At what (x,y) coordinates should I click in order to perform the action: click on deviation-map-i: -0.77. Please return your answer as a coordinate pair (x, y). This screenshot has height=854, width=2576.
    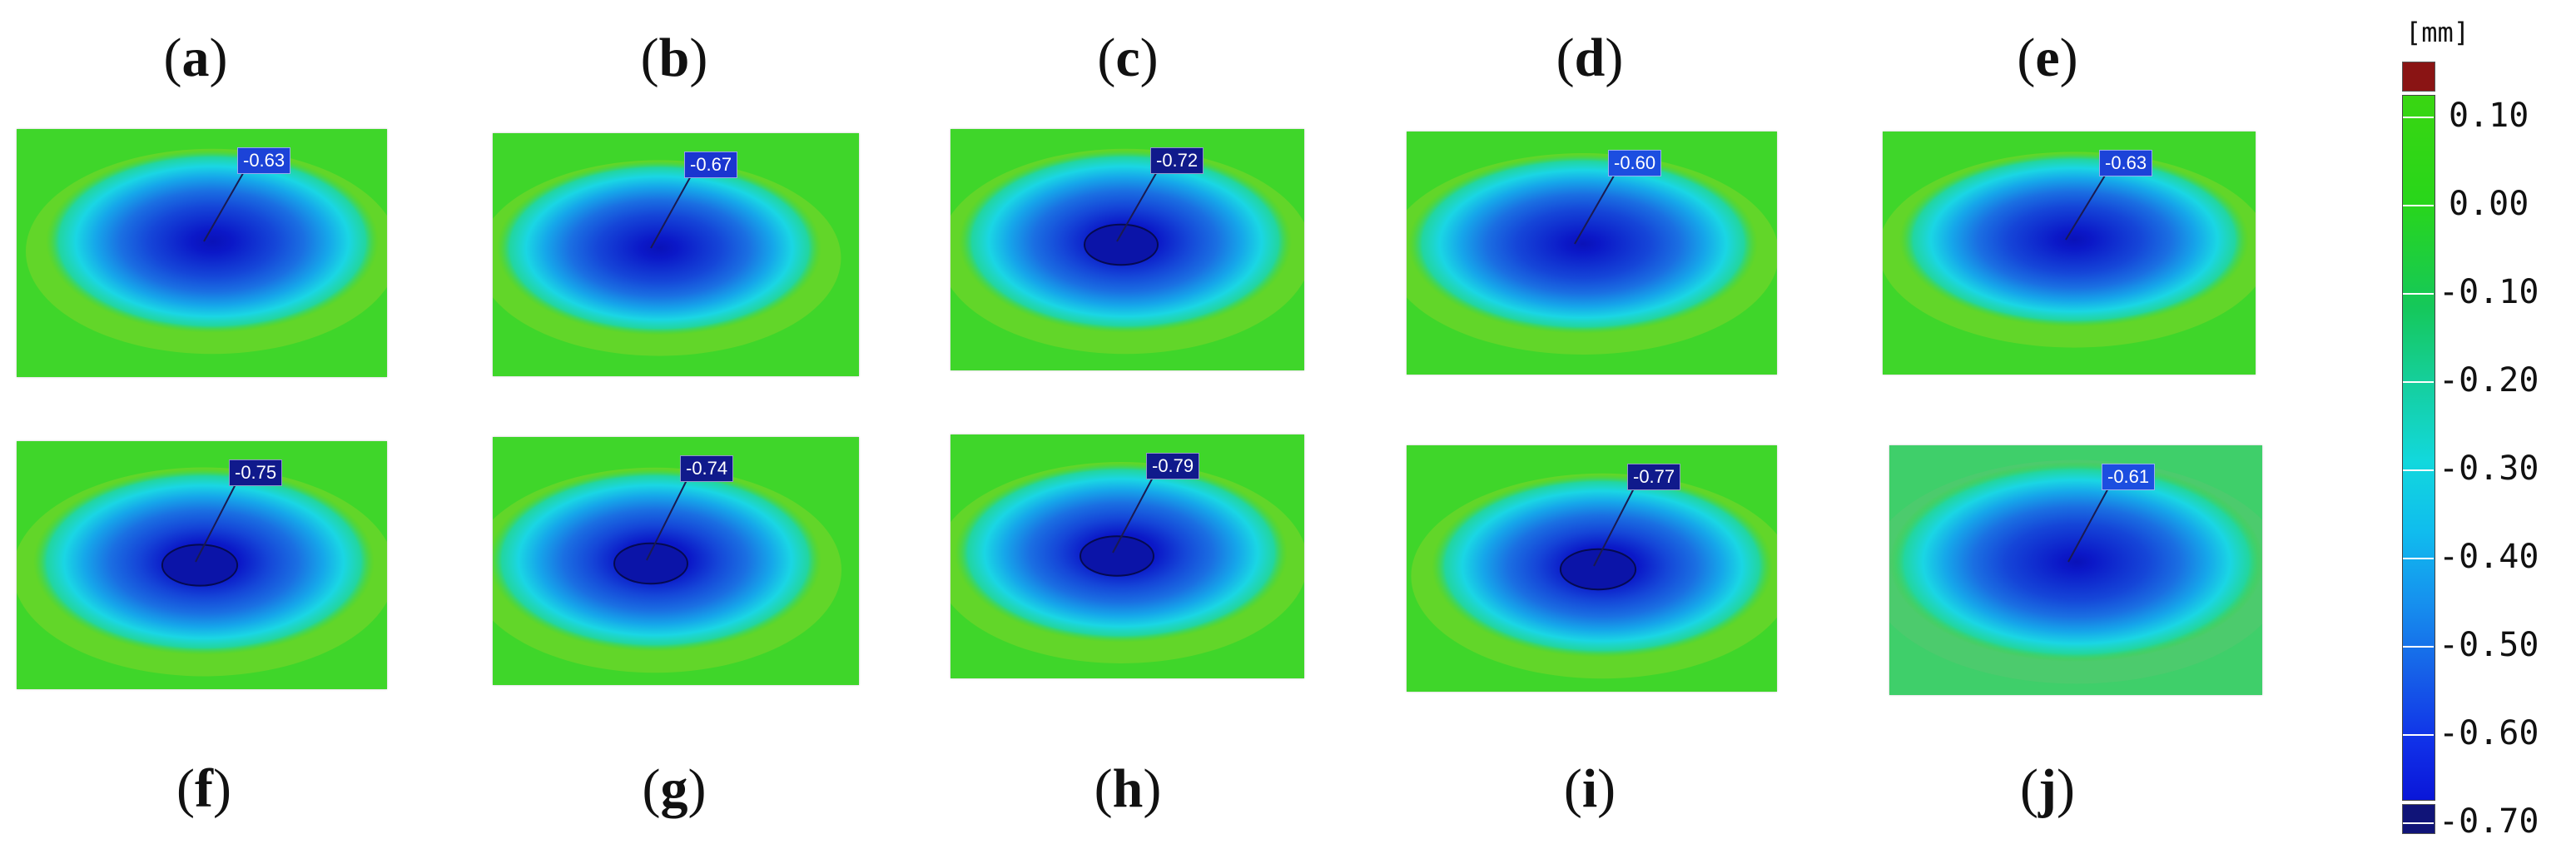
    Looking at the image, I should click on (1592, 568).